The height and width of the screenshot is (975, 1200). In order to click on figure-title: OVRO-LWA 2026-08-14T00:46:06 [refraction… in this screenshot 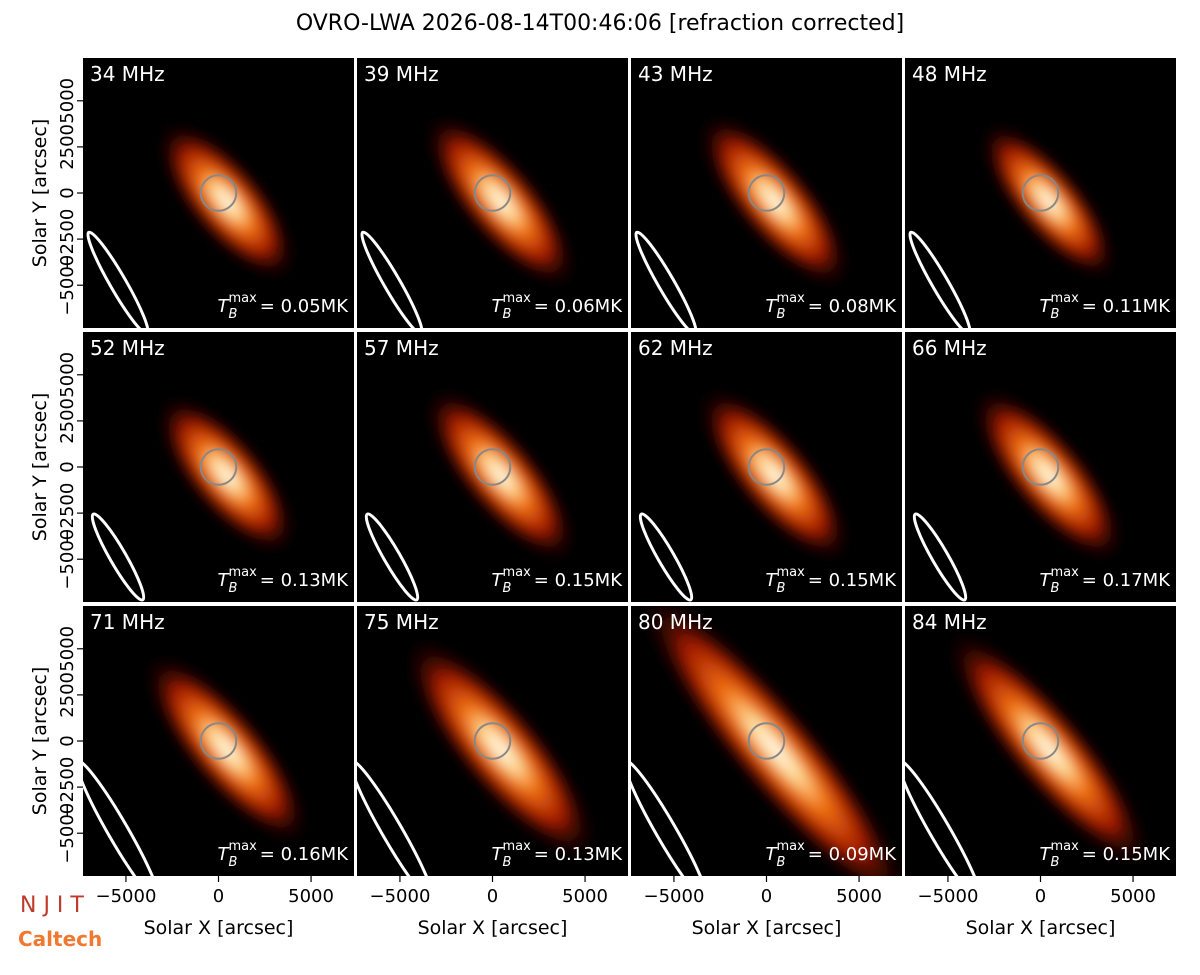, I will do `click(600, 23)`.